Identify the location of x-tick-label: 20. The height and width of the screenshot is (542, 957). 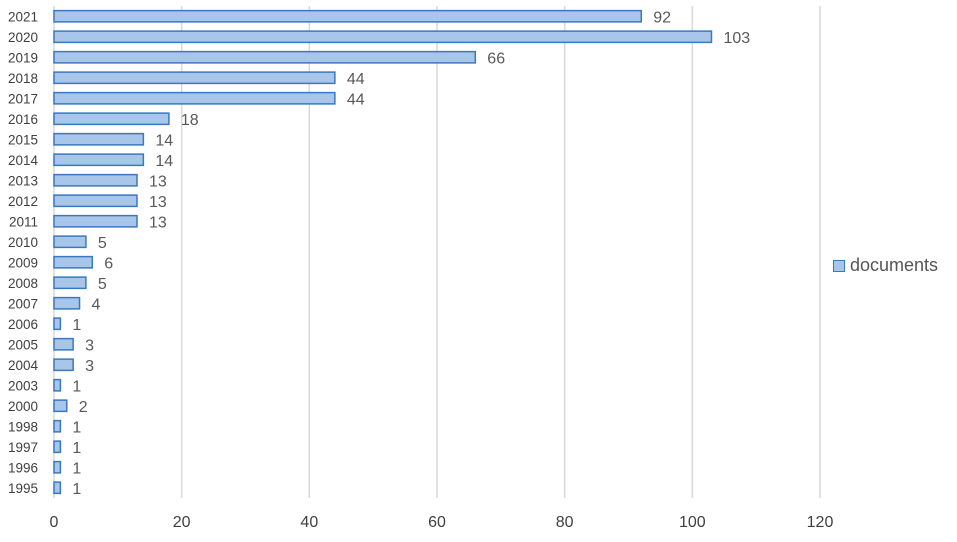
(182, 522).